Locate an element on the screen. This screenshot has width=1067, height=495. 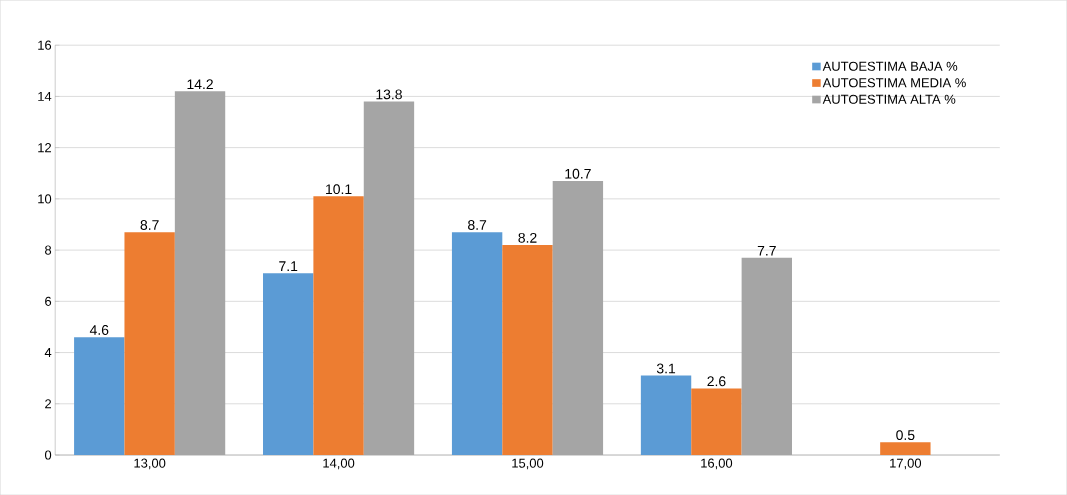
y-tick-label: 16 is located at coordinates (45, 45).